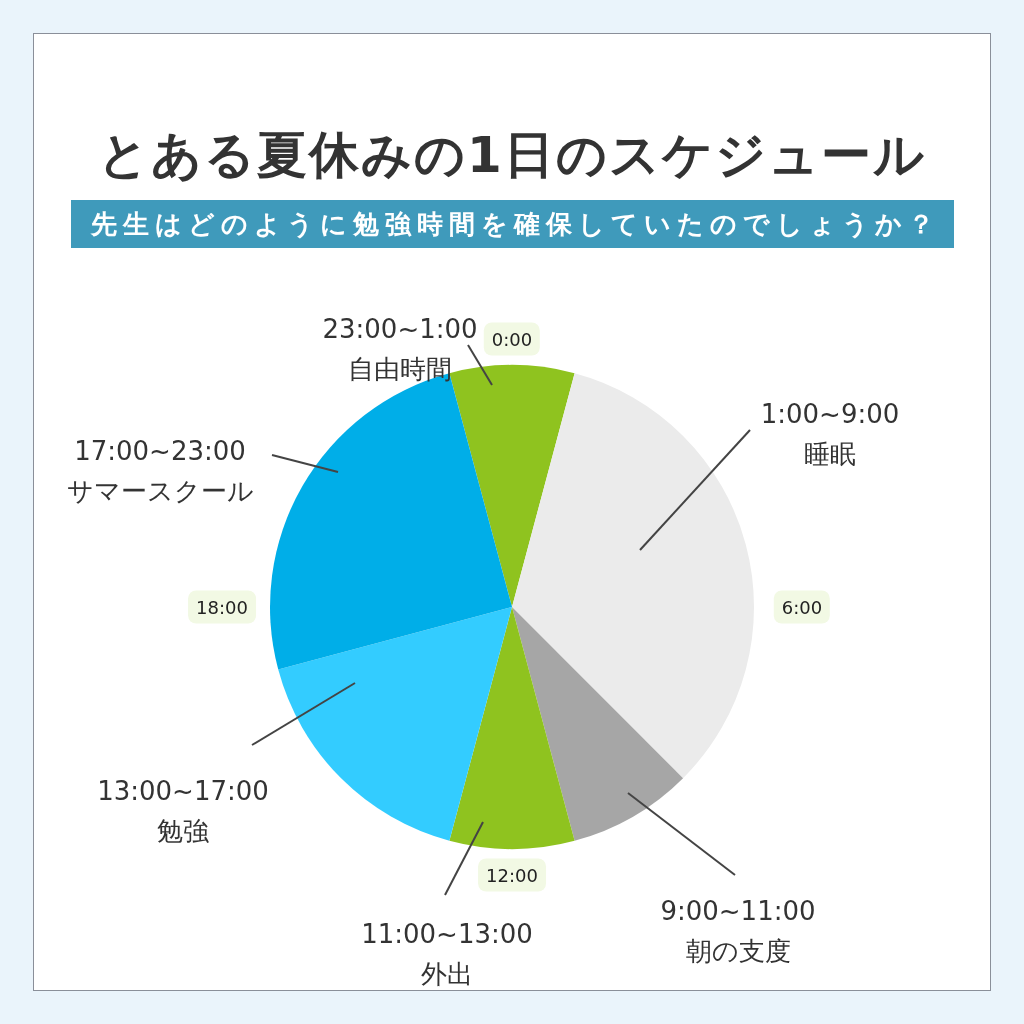 The width and height of the screenshot is (1024, 1024). I want to click on text: 0:00, so click(512, 339).